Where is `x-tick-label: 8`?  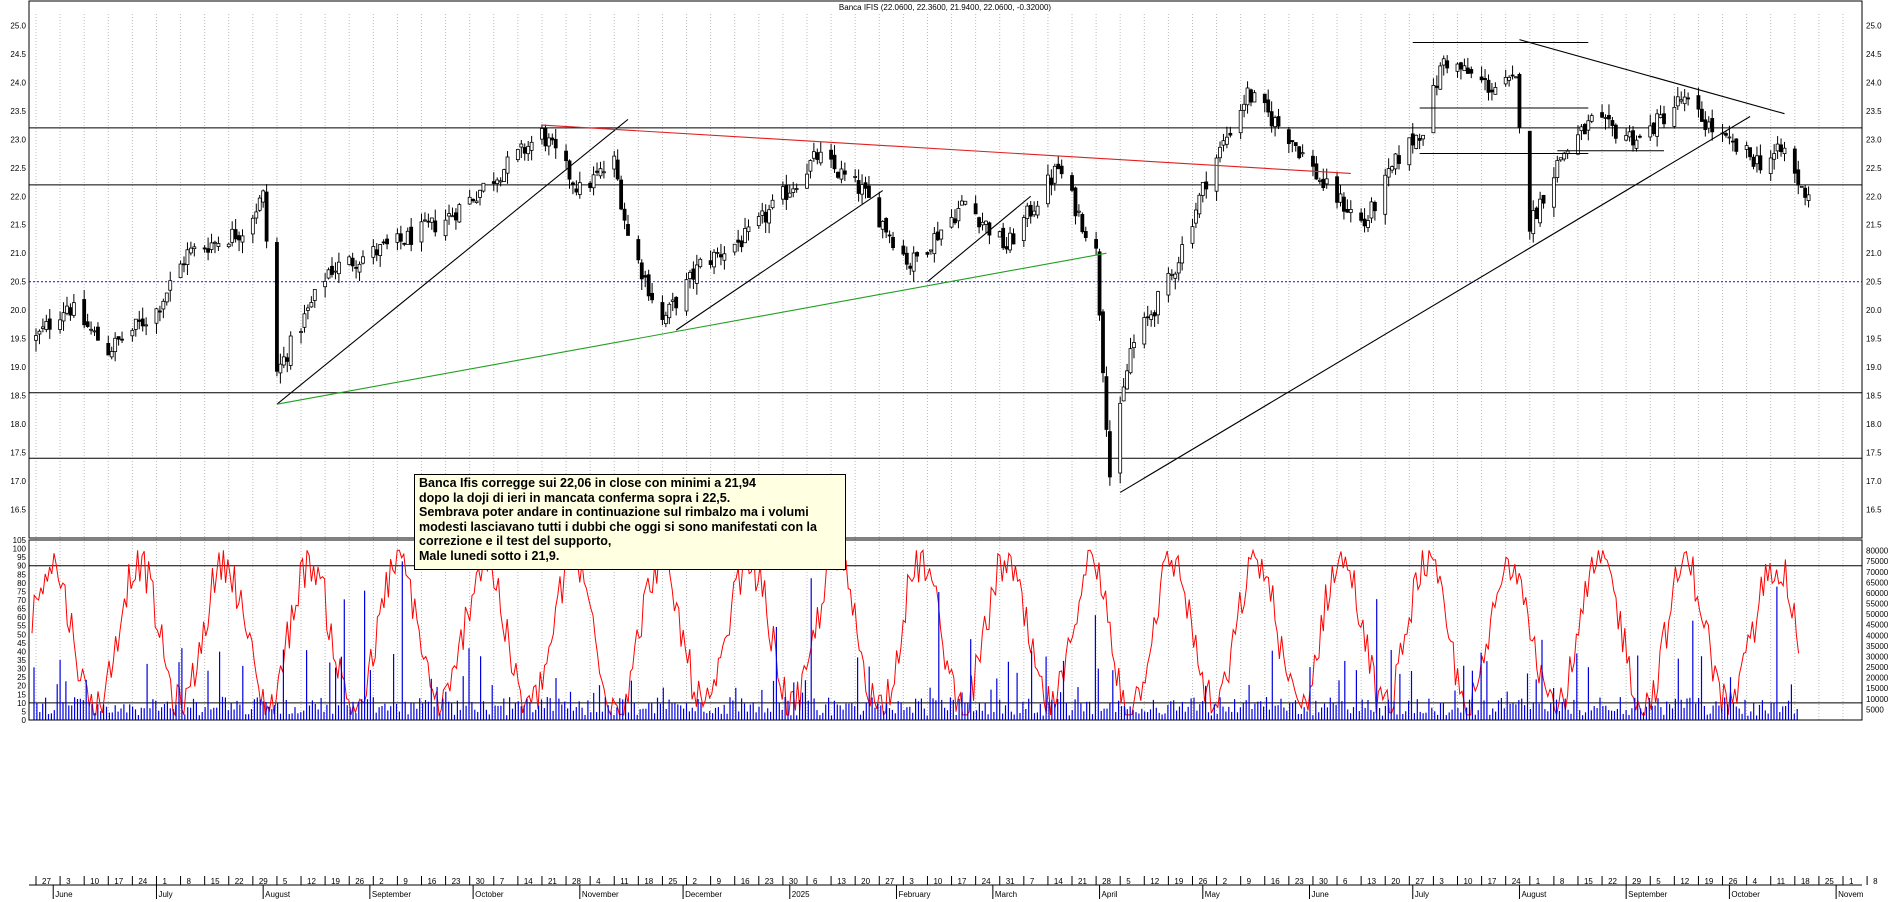 x-tick-label: 8 is located at coordinates (1875, 881).